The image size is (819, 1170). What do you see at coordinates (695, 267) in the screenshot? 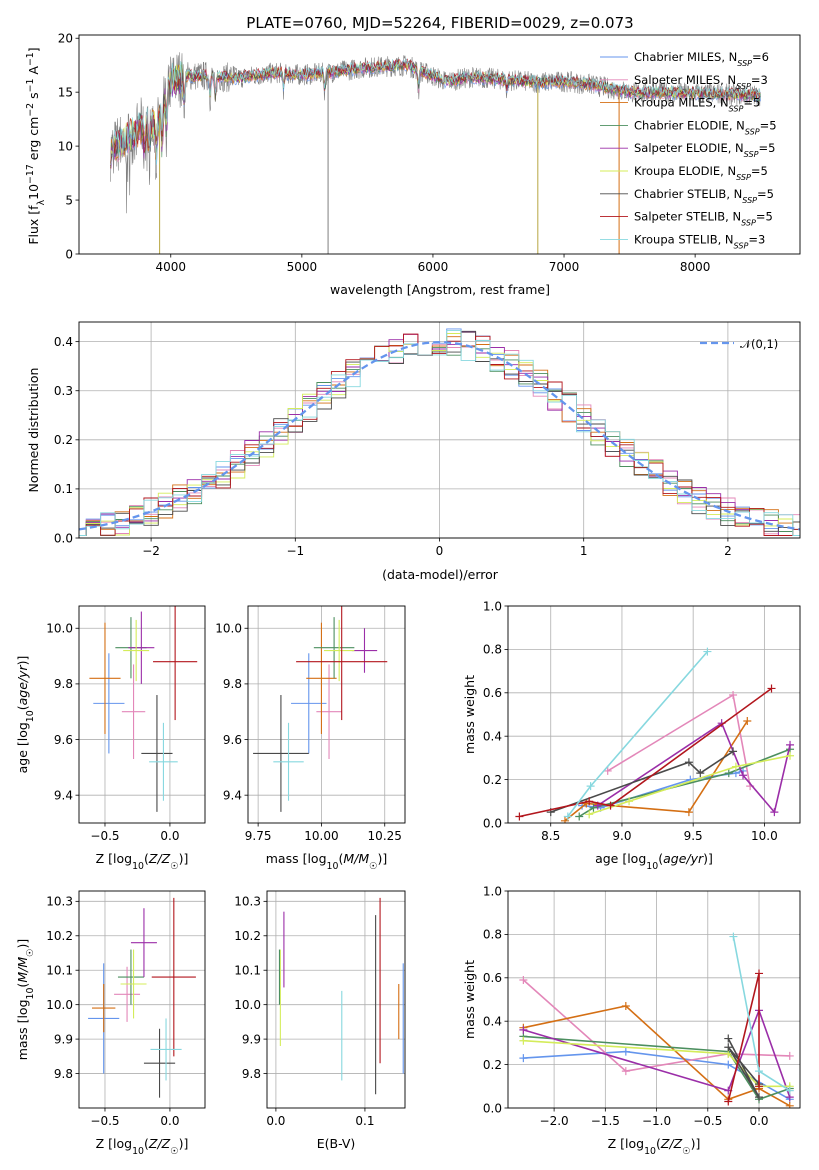
I see `x-tick-label: 8000` at bounding box center [695, 267].